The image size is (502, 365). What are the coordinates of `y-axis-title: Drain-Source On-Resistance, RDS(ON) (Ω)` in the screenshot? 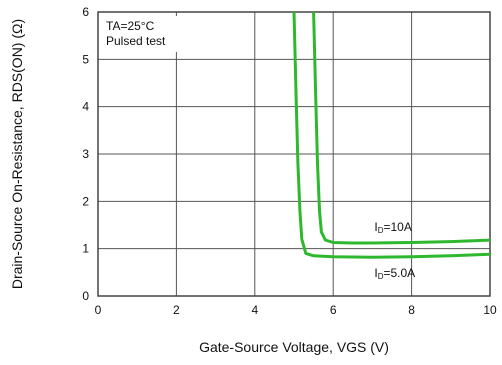 It's located at (17, 154).